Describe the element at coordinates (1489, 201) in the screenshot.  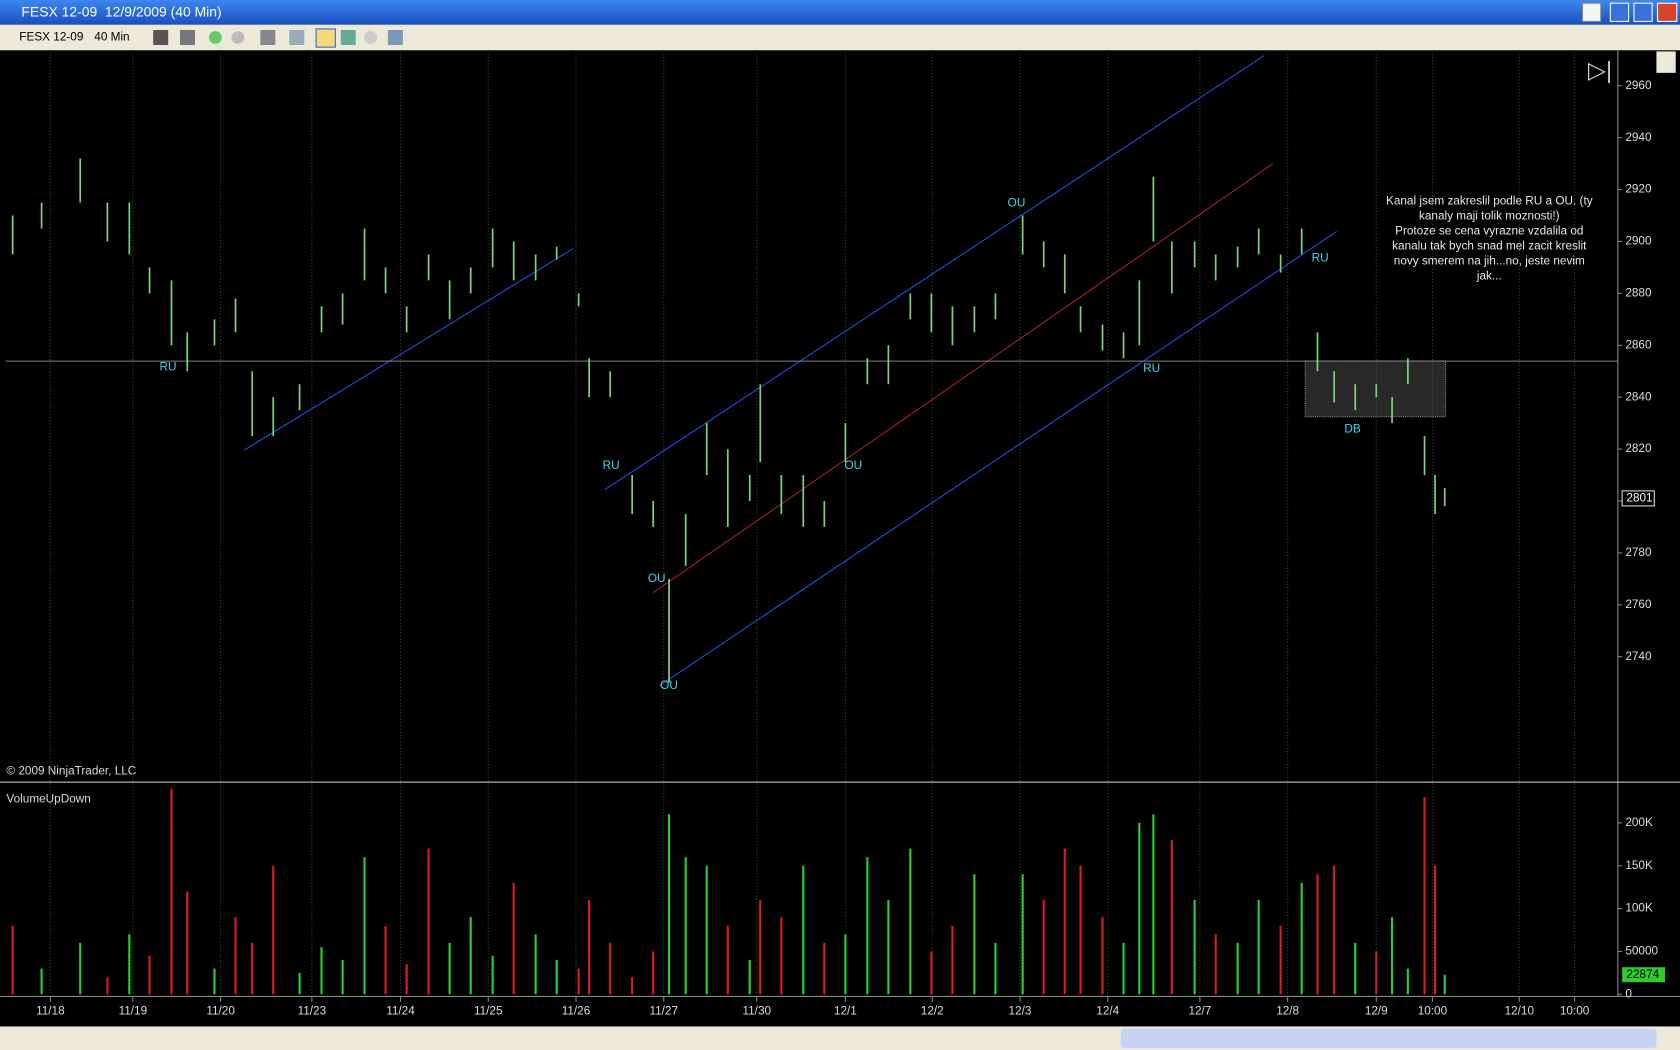
I see `note-line: Kanal jsem zakreslil podle RU a OU. (ty` at that location.